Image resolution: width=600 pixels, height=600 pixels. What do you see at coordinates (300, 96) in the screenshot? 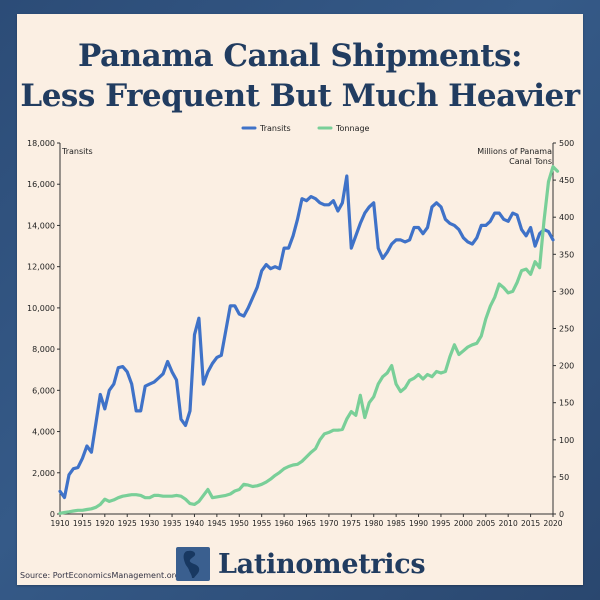
I see `chart-title-line2: Less Frequent But Much Heavier` at bounding box center [300, 96].